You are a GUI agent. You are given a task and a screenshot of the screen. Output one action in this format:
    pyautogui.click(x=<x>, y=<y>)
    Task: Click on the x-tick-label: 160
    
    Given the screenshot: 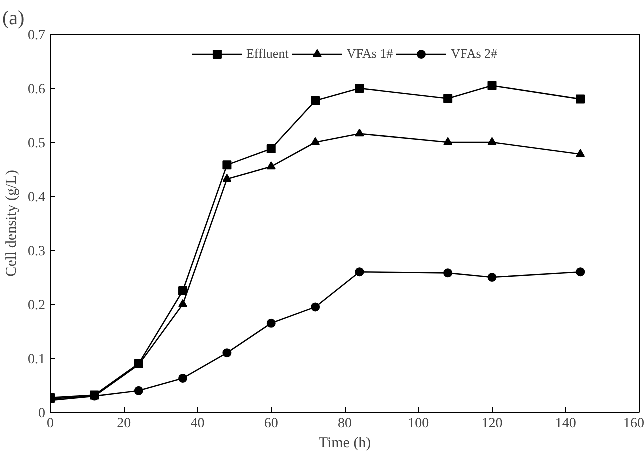 What is the action you would take?
    pyautogui.click(x=634, y=424)
    